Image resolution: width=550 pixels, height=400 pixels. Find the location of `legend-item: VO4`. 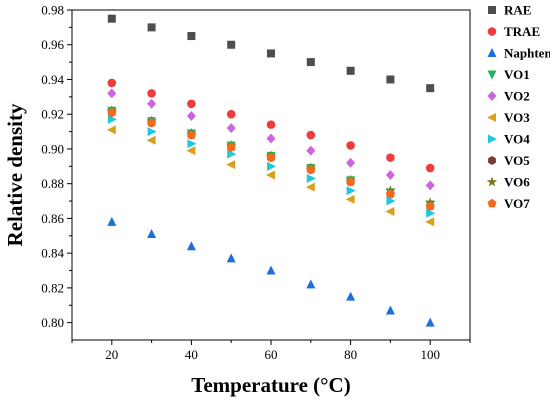

legend-item: VO4 is located at coordinates (509, 139).